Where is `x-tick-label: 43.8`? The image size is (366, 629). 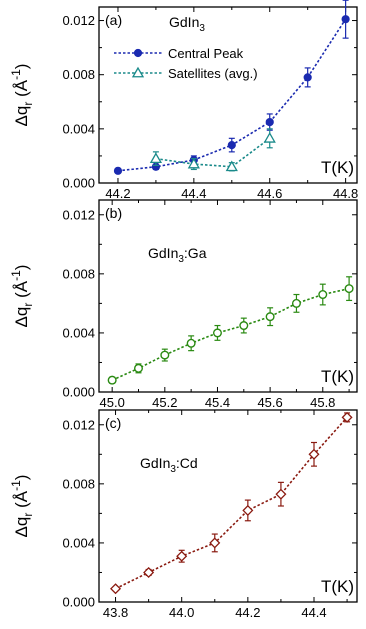 x-tick-label: 43.8 is located at coordinates (115, 612).